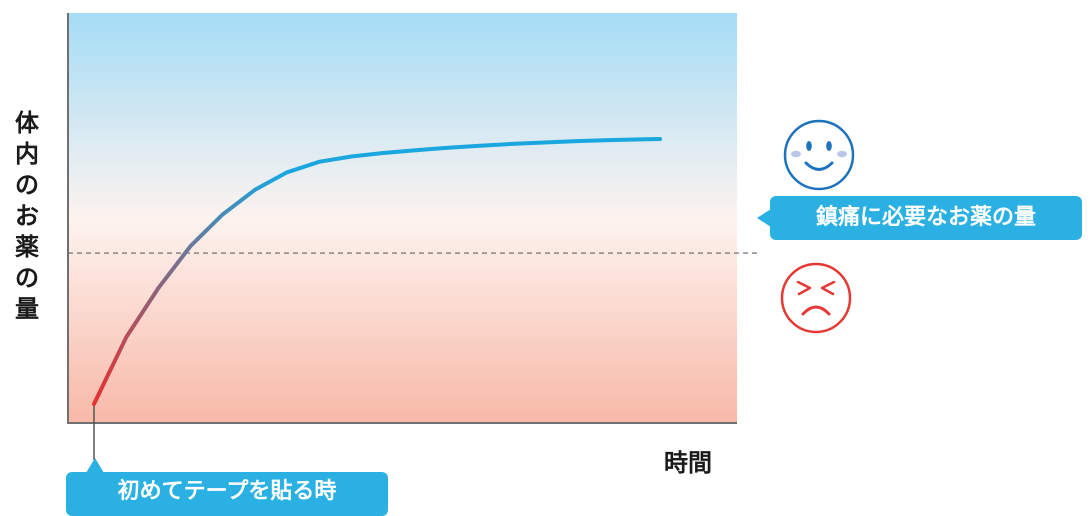 The width and height of the screenshot is (1090, 516). I want to click on y-axis-label: 体 内 の お 薬 の 量, so click(27, 216).